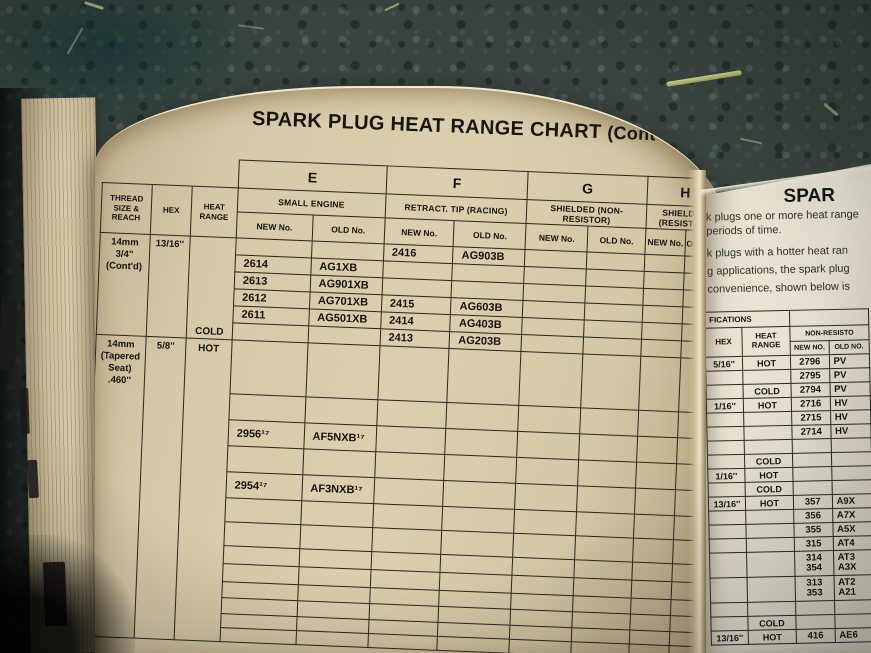 The image size is (871, 653). What do you see at coordinates (266, 434) in the screenshot?
I see `table-cell: 2956¹⁷` at bounding box center [266, 434].